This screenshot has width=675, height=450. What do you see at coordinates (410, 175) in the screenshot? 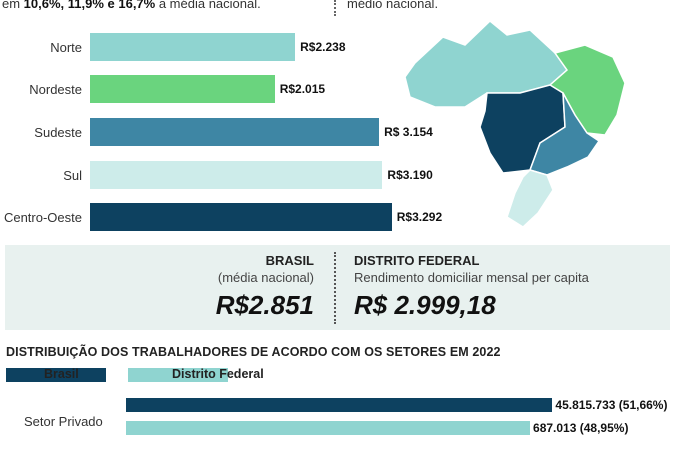
I see `region-value-sul: R$3.190` at bounding box center [410, 175].